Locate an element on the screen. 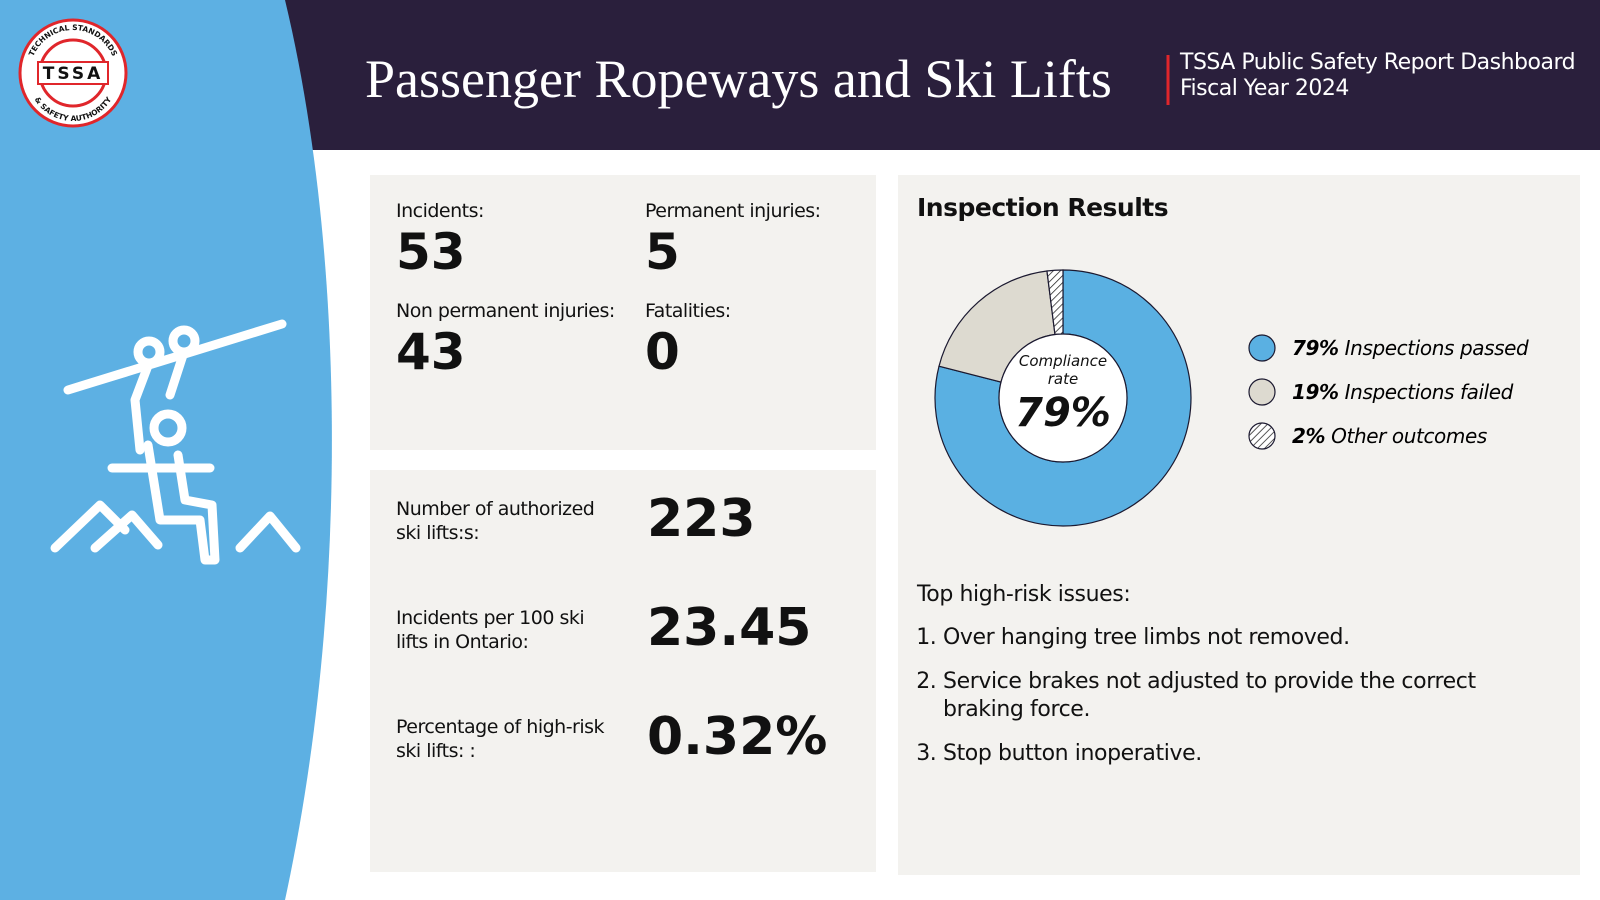  metric-value: 23.45 is located at coordinates (729, 628).